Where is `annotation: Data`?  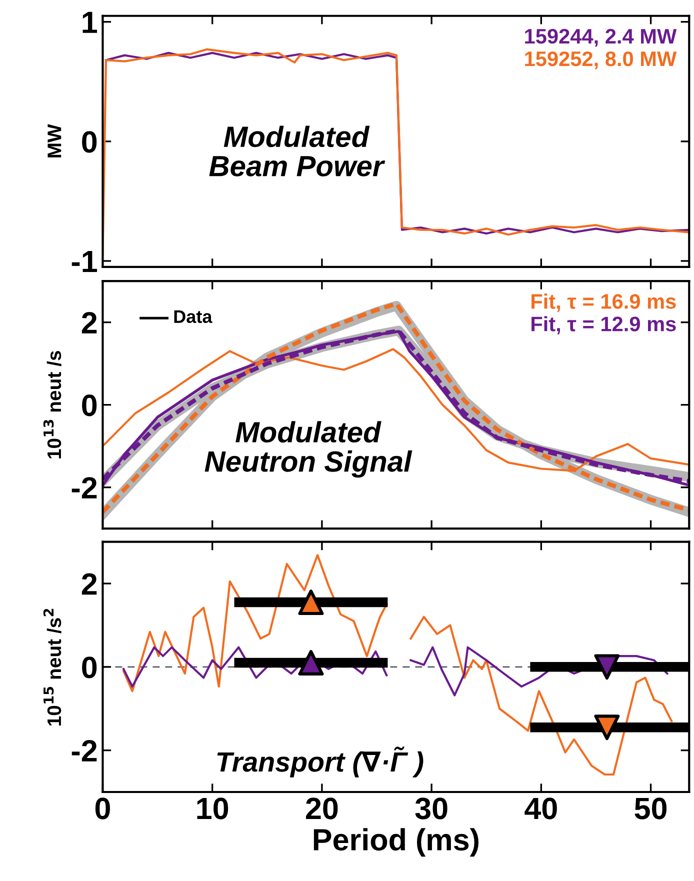 annotation: Data is located at coordinates (193, 317).